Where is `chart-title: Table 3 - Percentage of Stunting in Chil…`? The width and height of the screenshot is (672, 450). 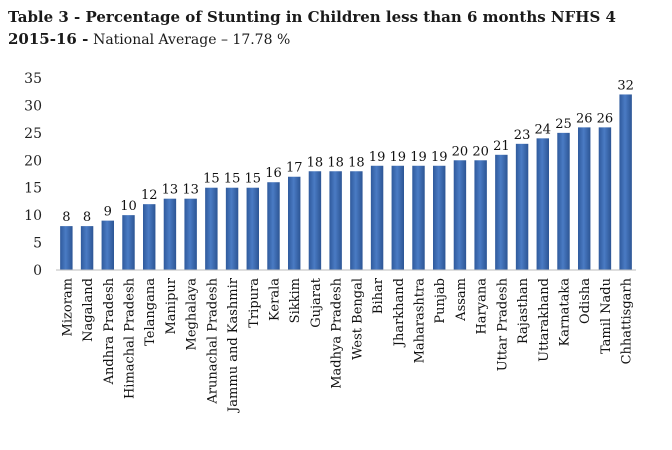 chart-title: Table 3 - Percentage of Stunting in Chil… is located at coordinates (336, 28).